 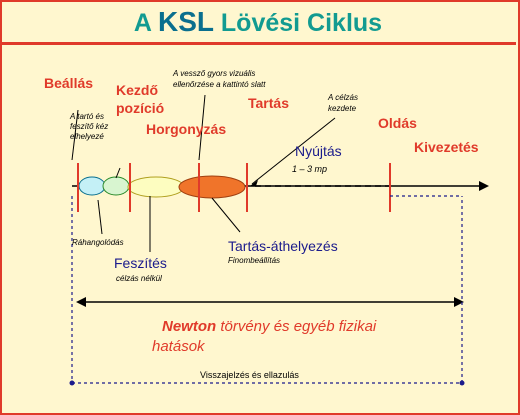 I want to click on title-underline, so click(x=258, y=43).